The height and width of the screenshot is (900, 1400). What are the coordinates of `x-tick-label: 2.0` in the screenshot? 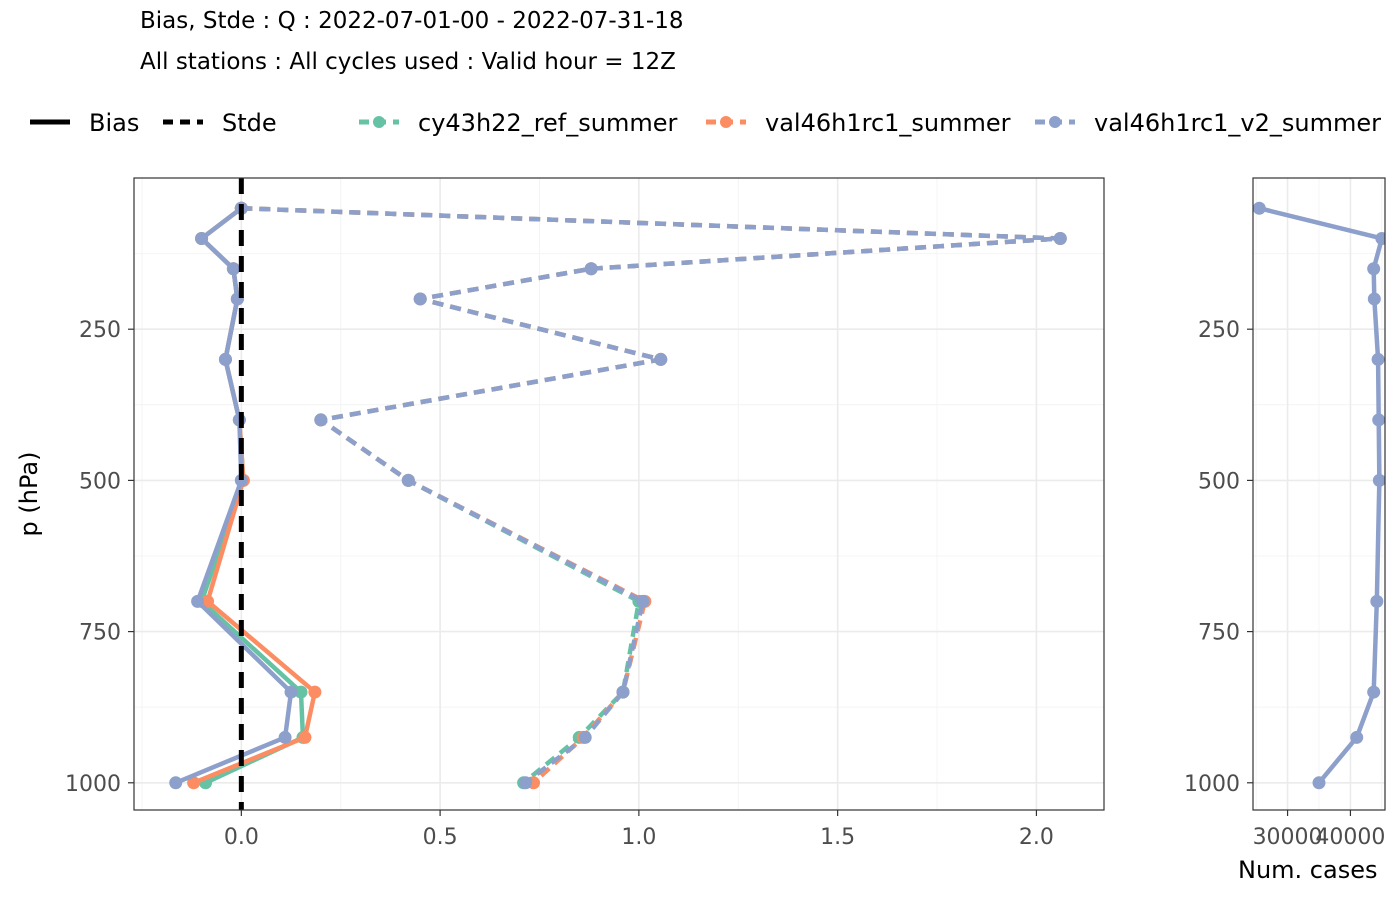 It's located at (1036, 837).